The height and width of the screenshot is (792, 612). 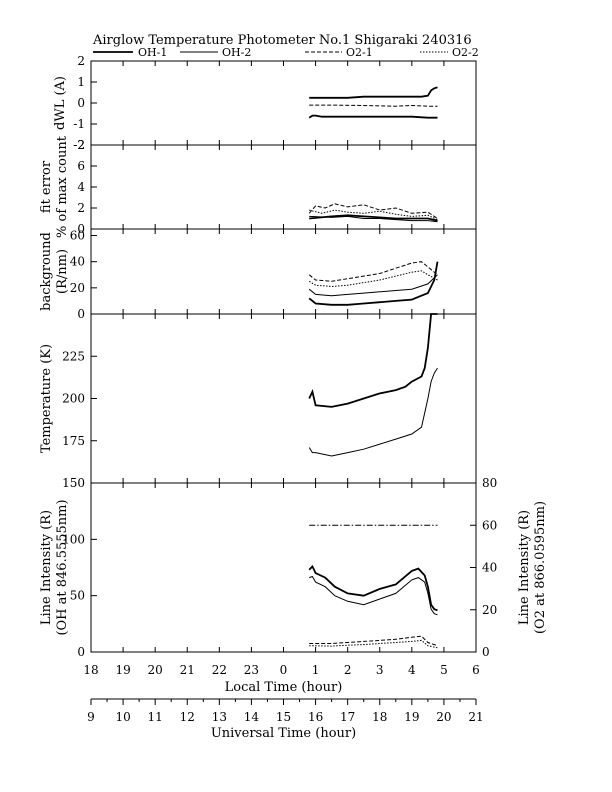 What do you see at coordinates (486, 652) in the screenshot?
I see `ytick-right-label-int: 0` at bounding box center [486, 652].